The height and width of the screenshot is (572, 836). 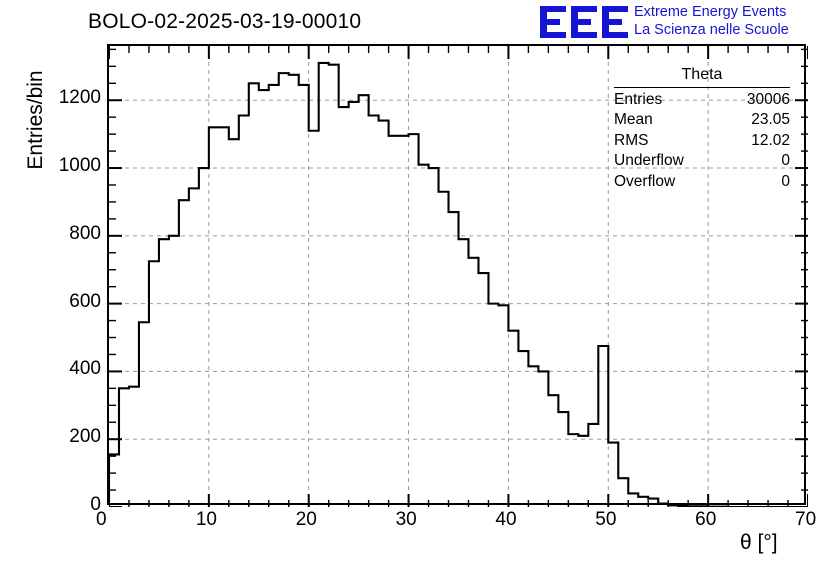 What do you see at coordinates (702, 100) in the screenshot?
I see `stats-row: Entries 30006` at bounding box center [702, 100].